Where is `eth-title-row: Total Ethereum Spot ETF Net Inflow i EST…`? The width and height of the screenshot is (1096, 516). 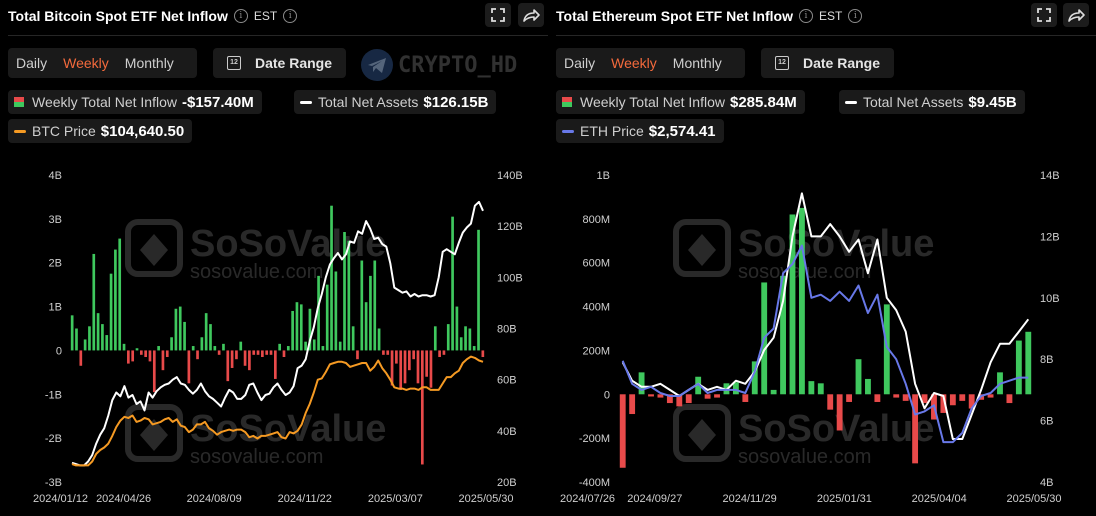
eth-title-row: Total Ethereum Spot ETF Net Inflow i EST… is located at coordinates (712, 16).